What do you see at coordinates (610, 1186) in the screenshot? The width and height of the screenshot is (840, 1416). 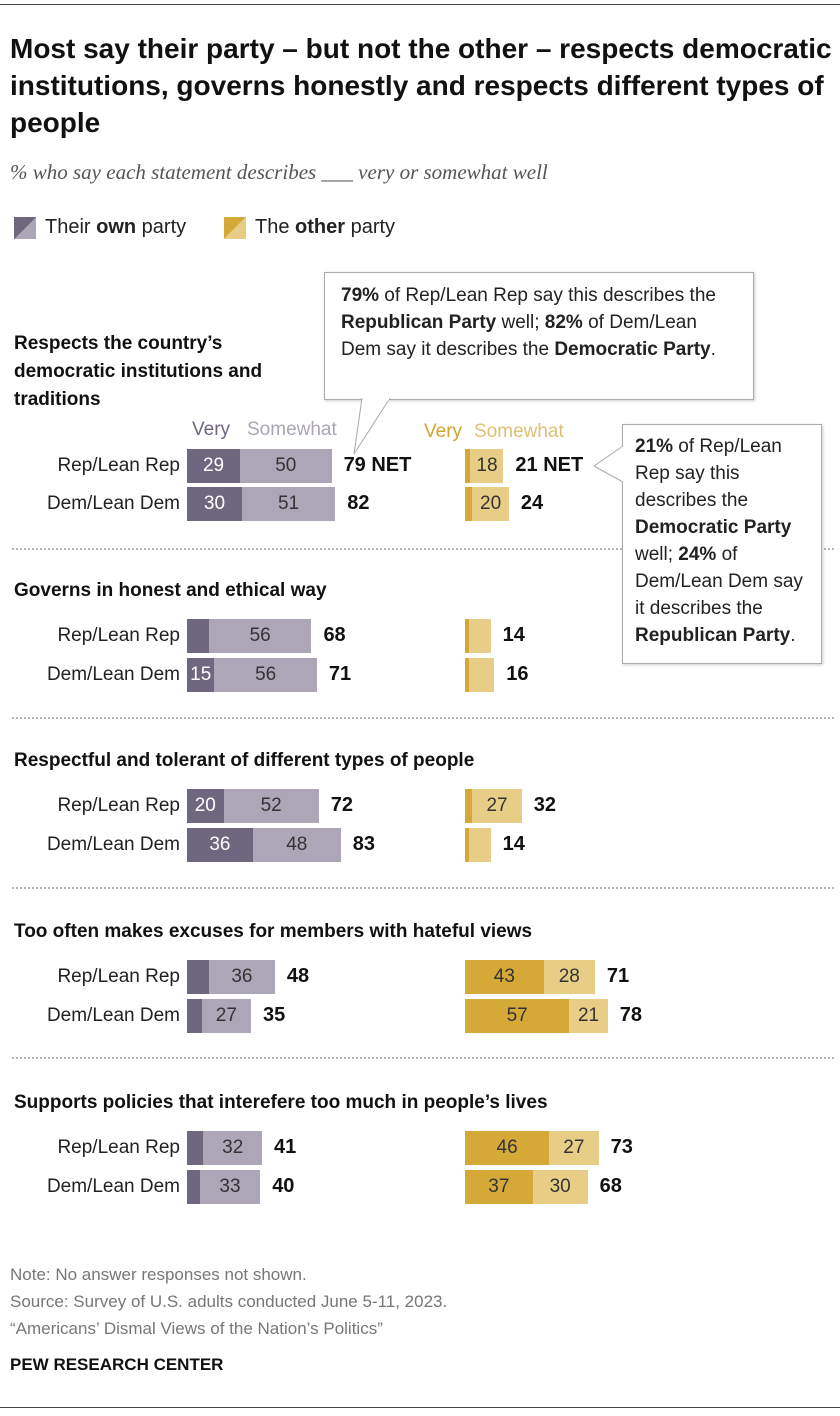 I see `other-net-label: 68` at bounding box center [610, 1186].